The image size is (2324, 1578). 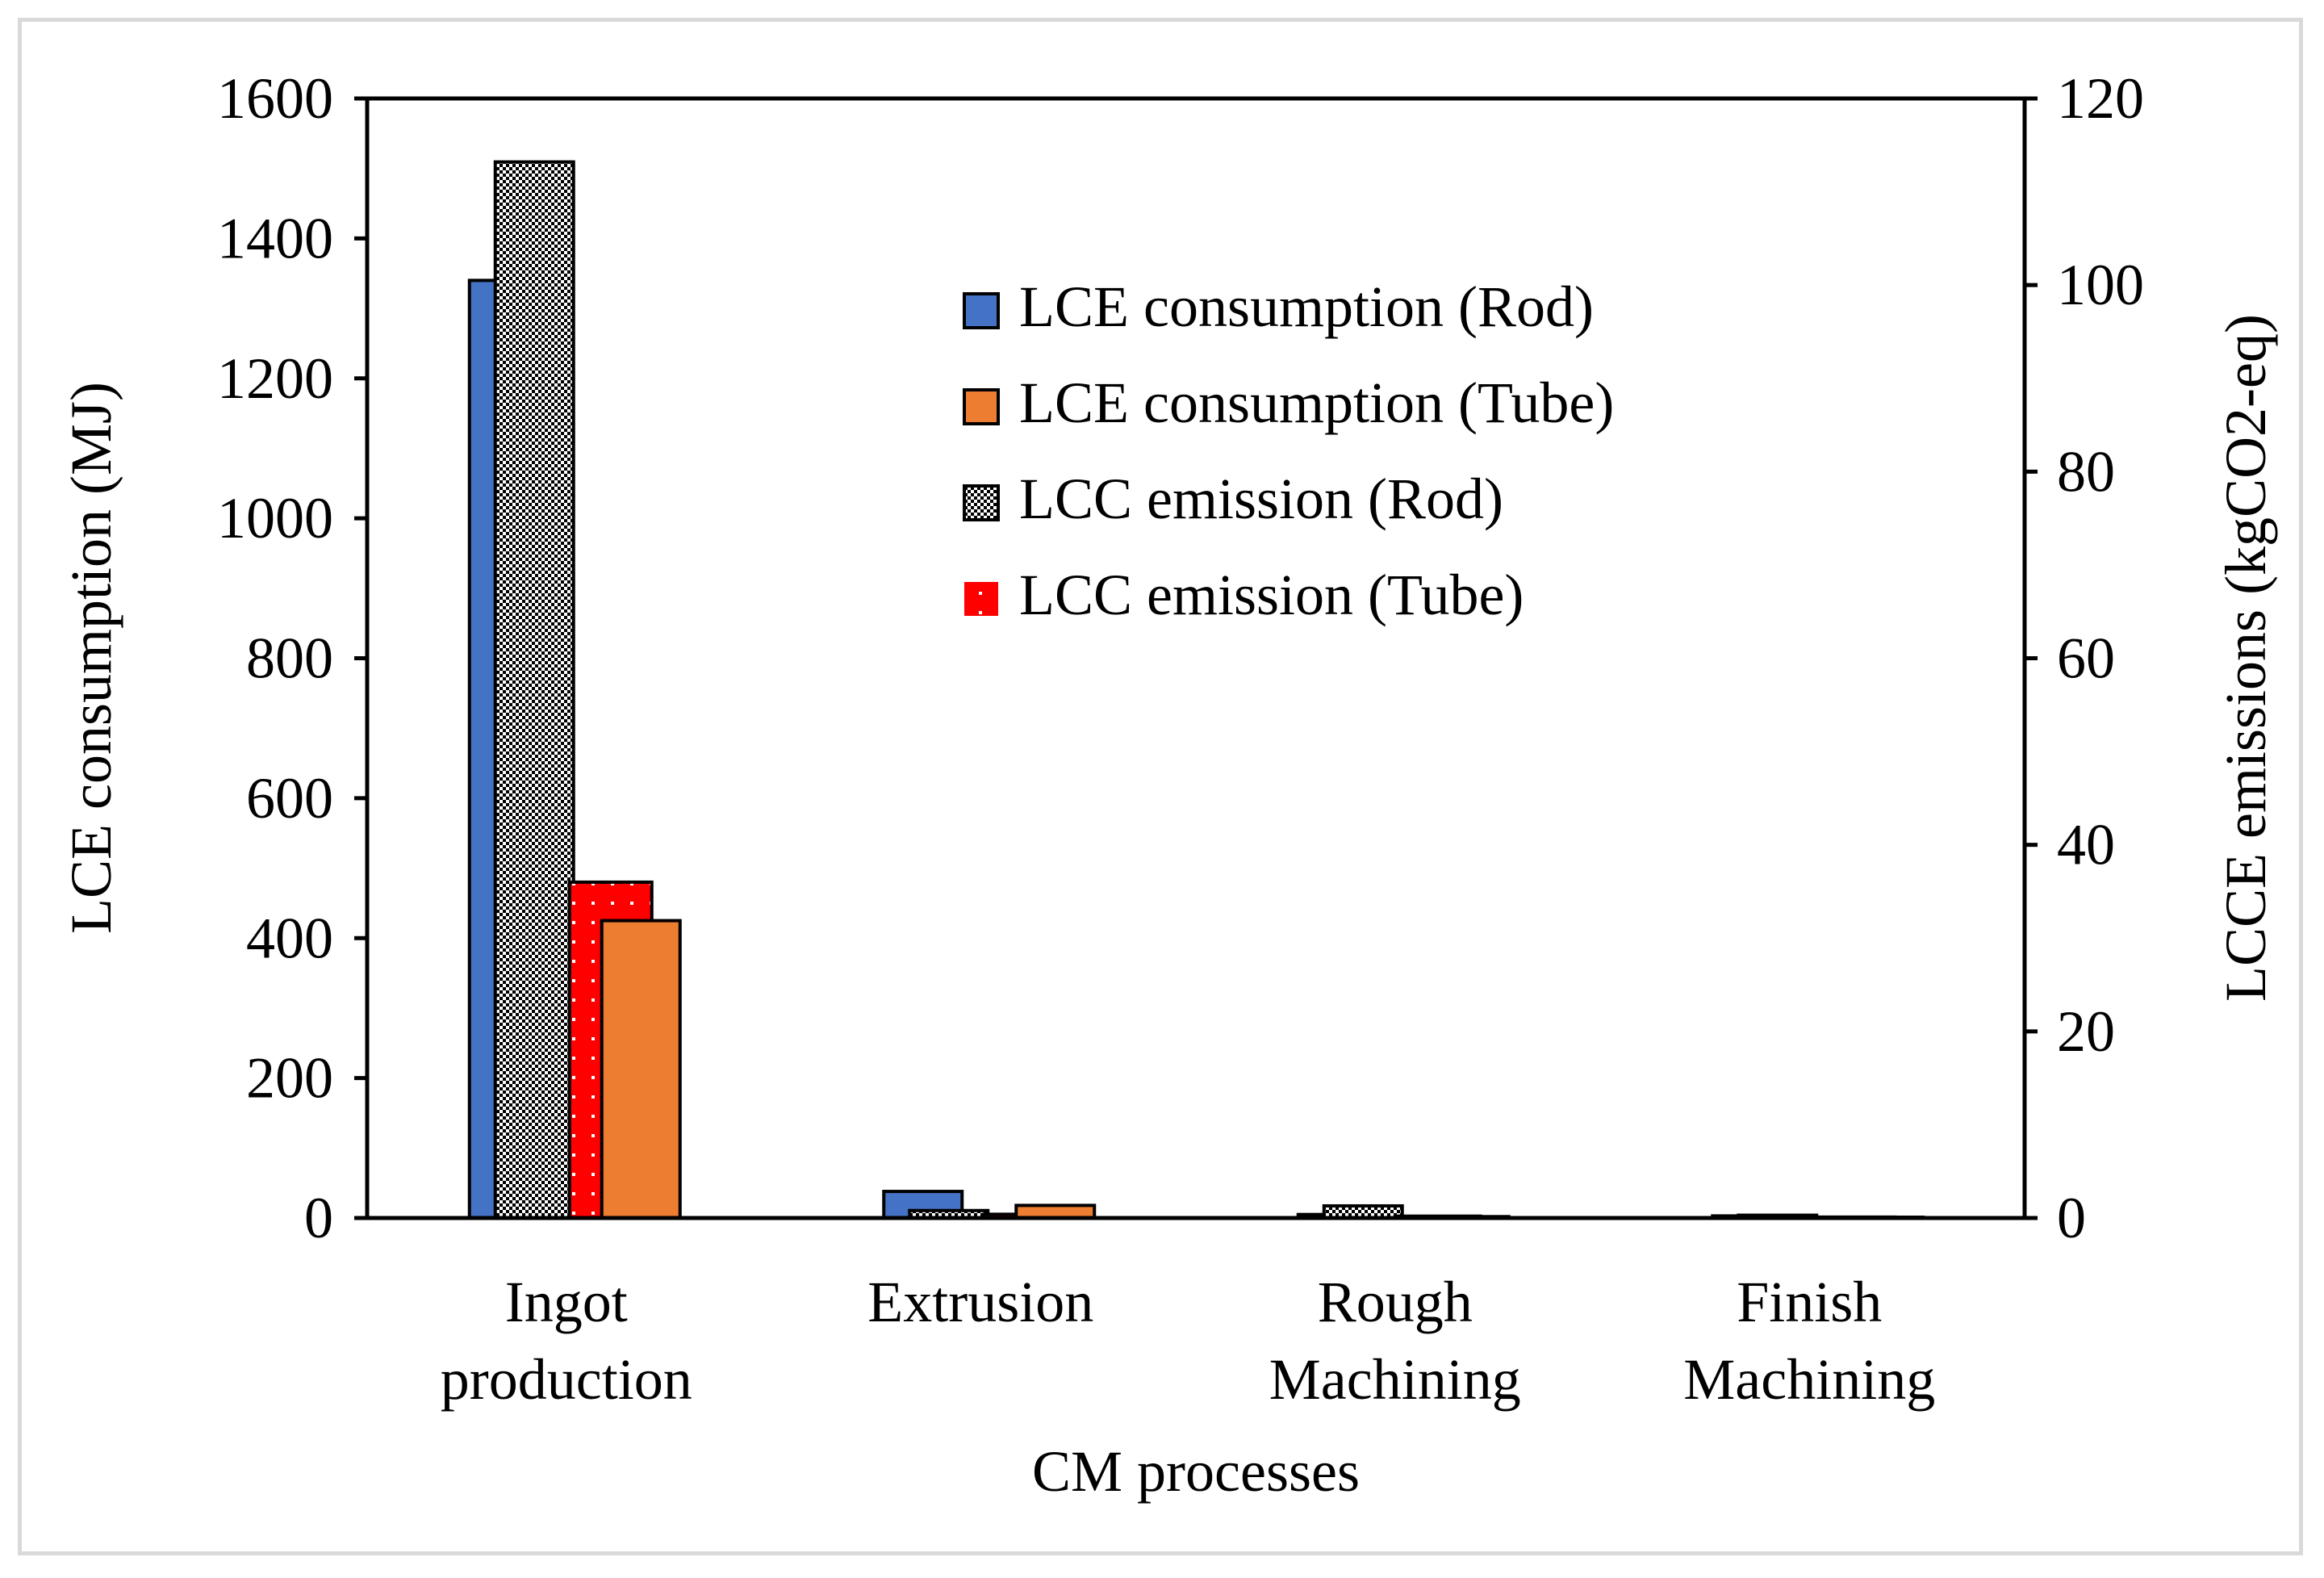 I want to click on y-left-tick-label: 1400, so click(x=275, y=238).